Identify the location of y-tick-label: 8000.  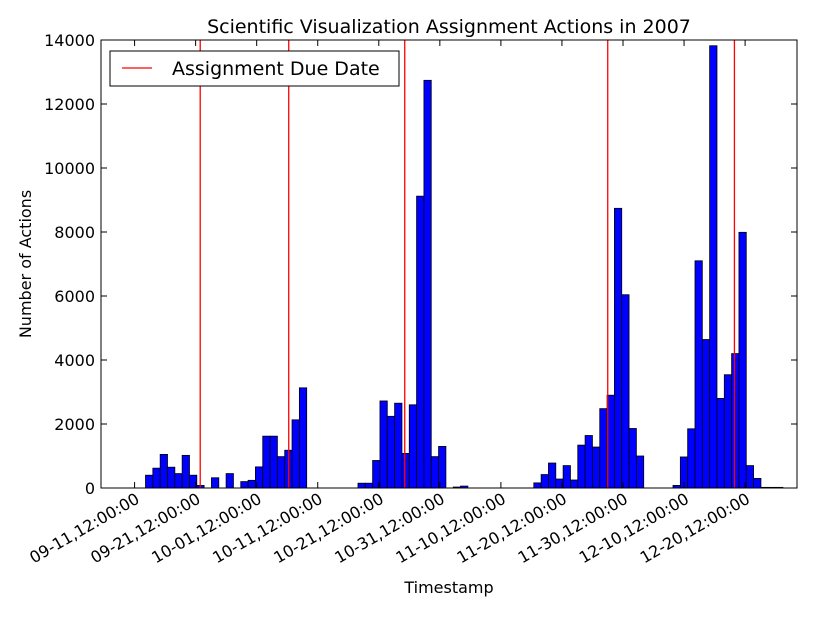
(74, 232).